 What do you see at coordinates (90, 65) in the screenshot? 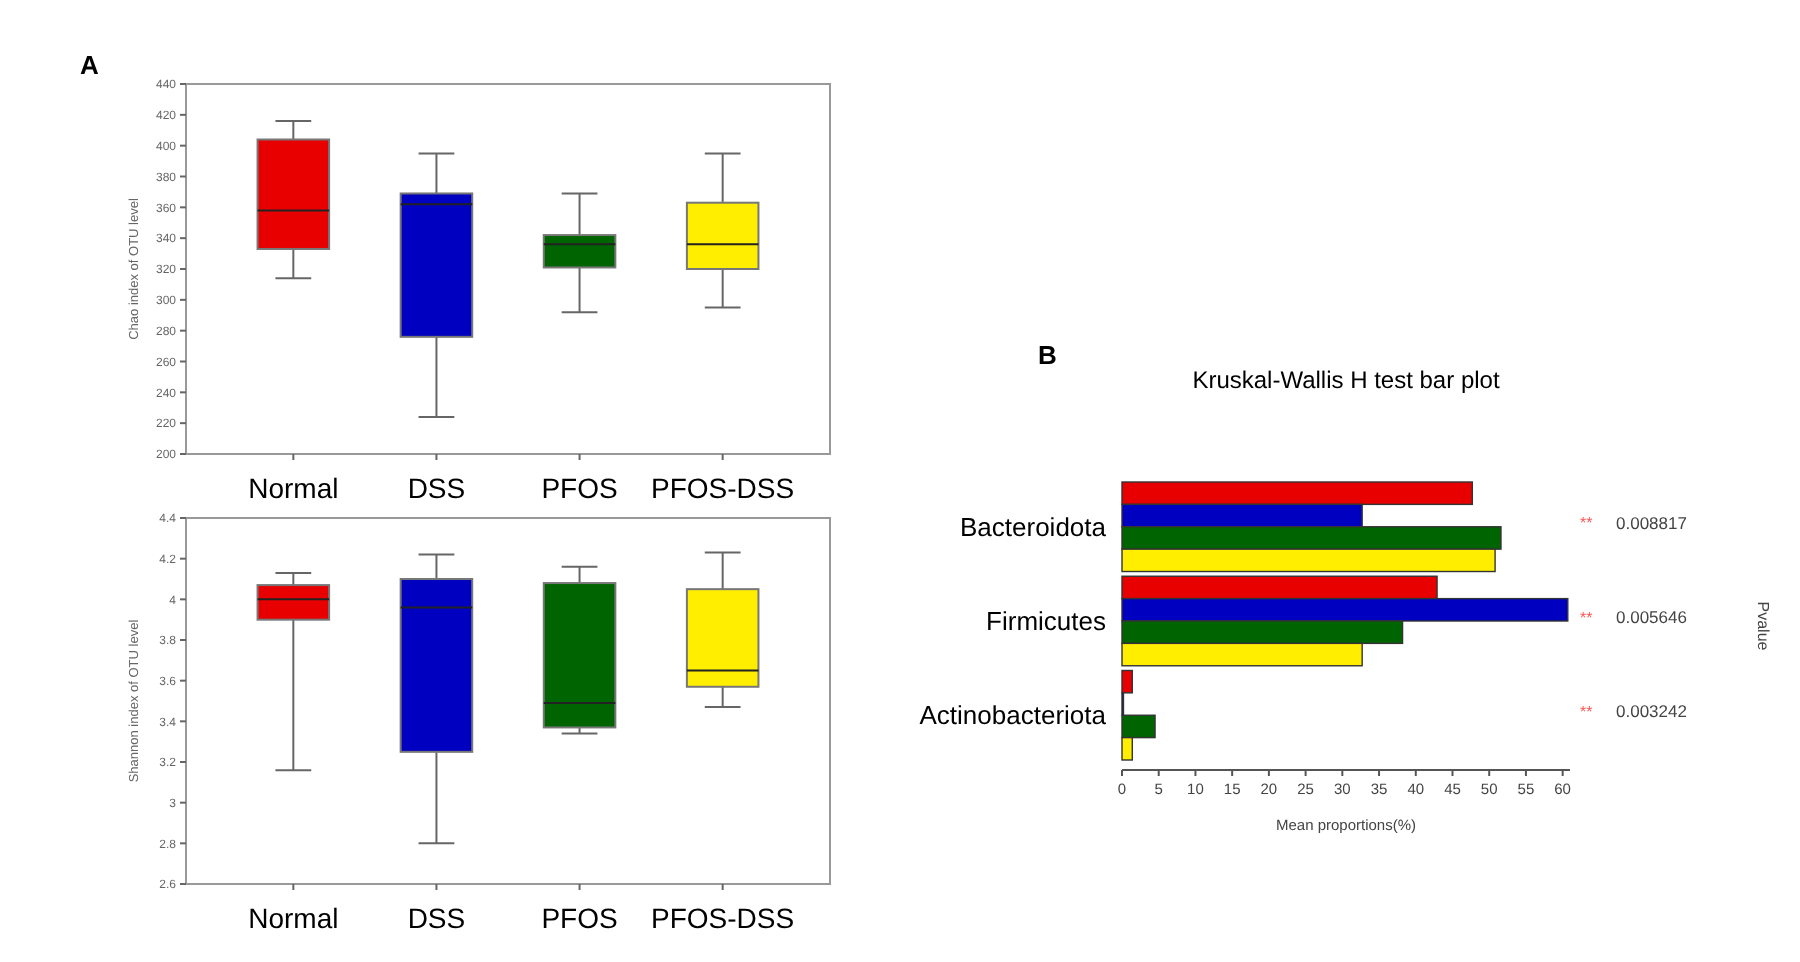
I see `chart-title: A` at bounding box center [90, 65].